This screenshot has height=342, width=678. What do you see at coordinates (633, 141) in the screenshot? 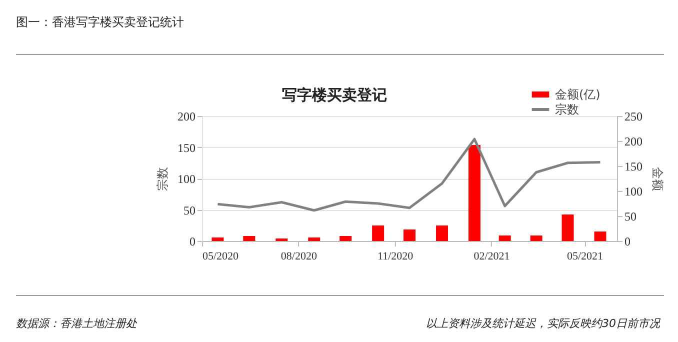
I see `y2-tick-label: 200` at bounding box center [633, 141].